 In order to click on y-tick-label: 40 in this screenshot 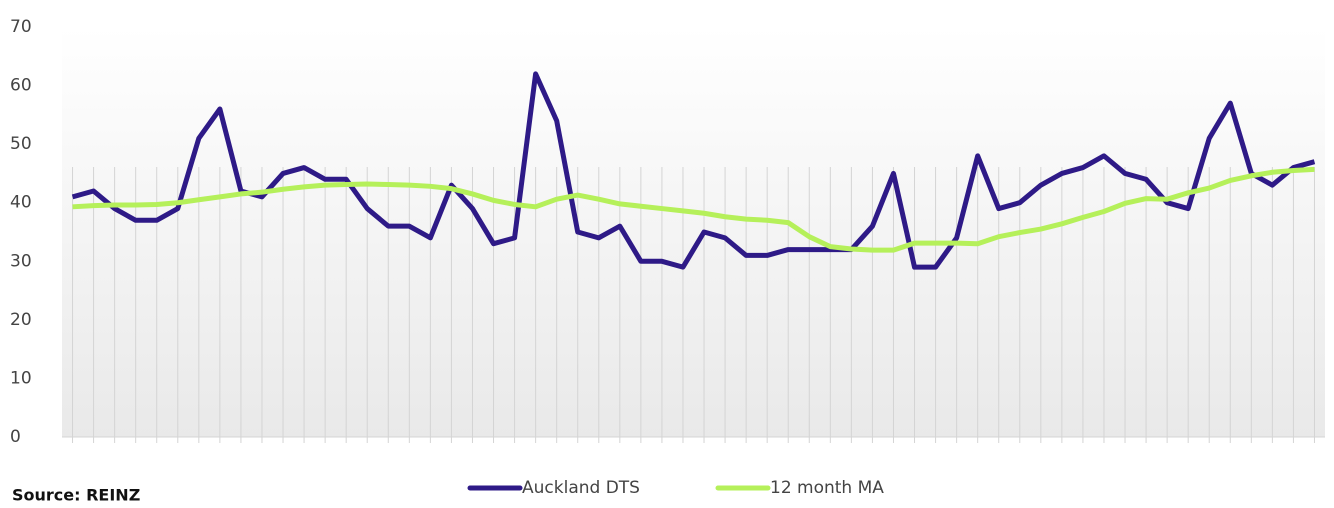, I will do `click(21, 203)`.